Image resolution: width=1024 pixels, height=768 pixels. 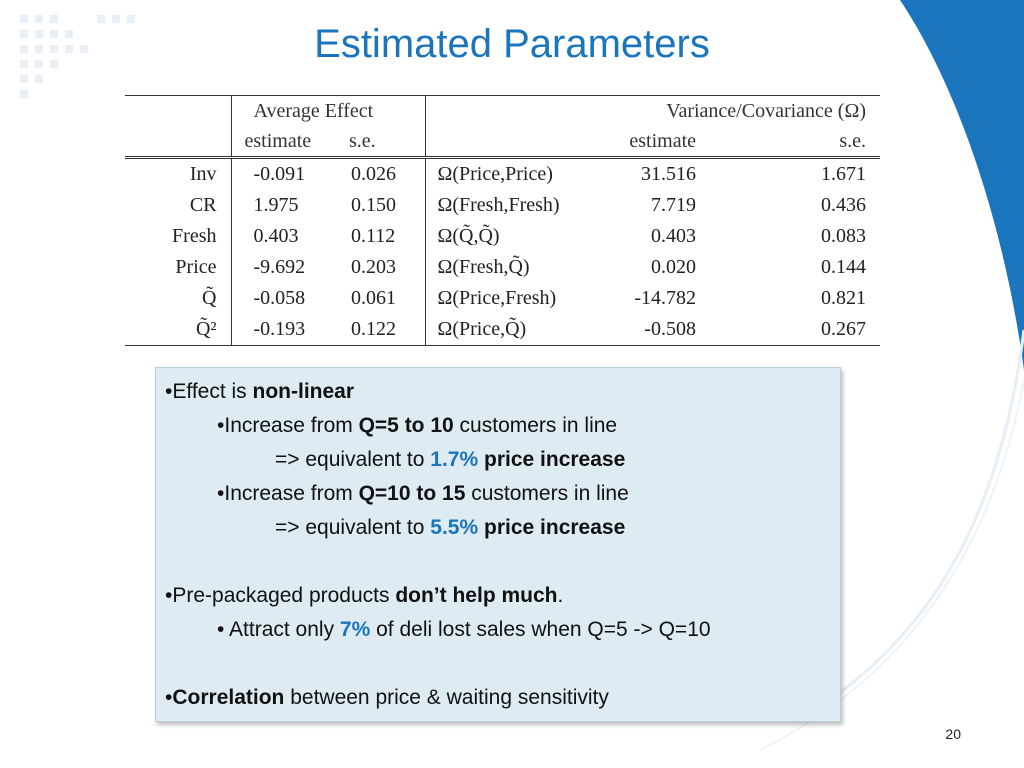 What do you see at coordinates (632, 173) in the screenshot?
I see `cov-estimate: 31.516` at bounding box center [632, 173].